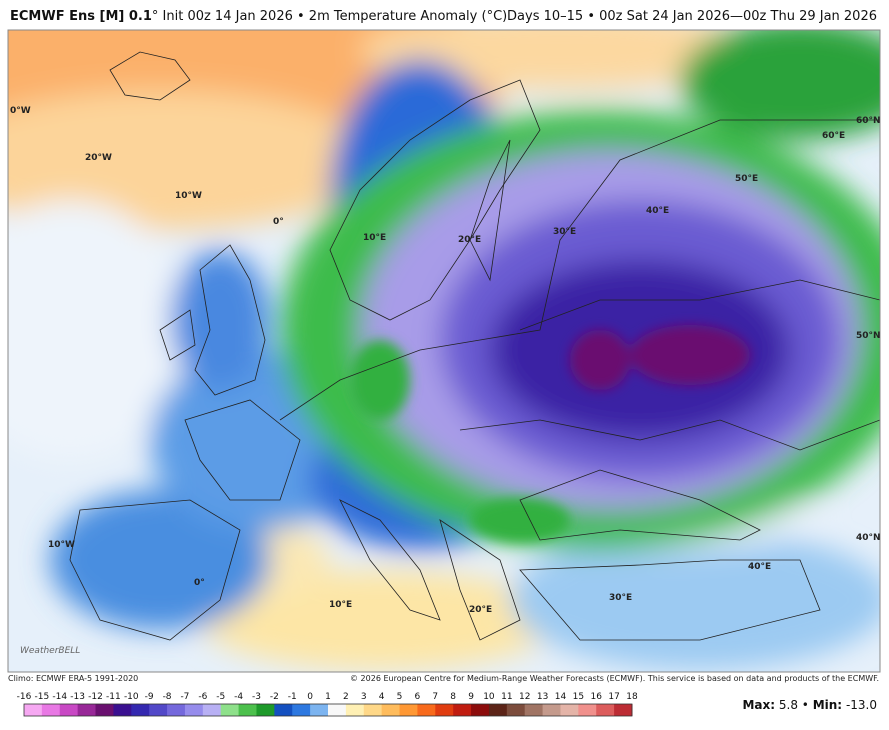 The height and width of the screenshot is (730, 889). Describe the element at coordinates (746, 179) in the screenshot. I see `grid-label: 50°E` at that location.